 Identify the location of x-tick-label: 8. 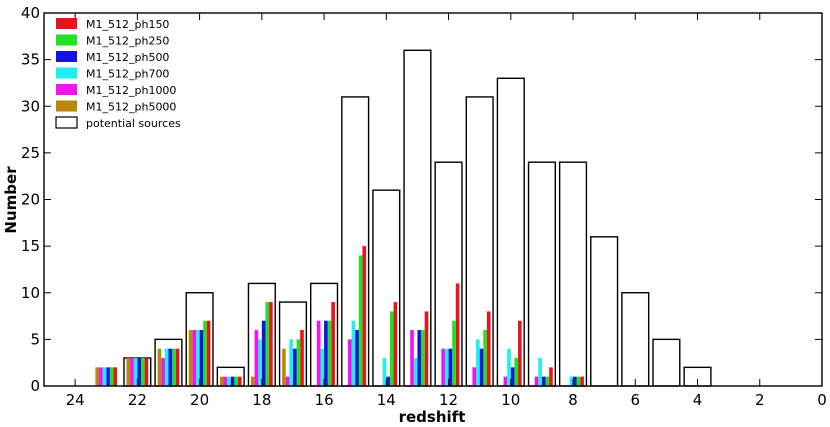
(573, 400).